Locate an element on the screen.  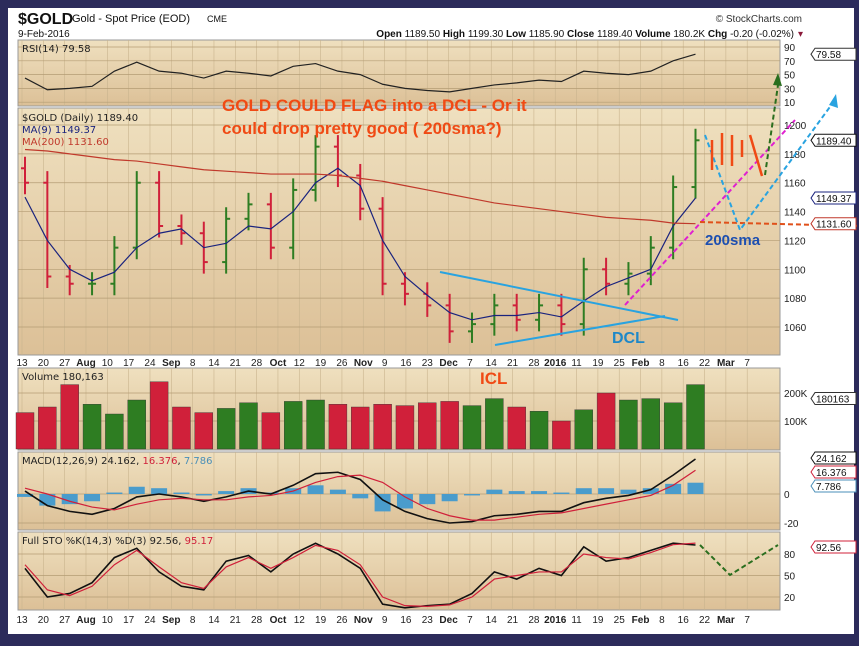
chg-label: Chg is located at coordinates (717, 34).